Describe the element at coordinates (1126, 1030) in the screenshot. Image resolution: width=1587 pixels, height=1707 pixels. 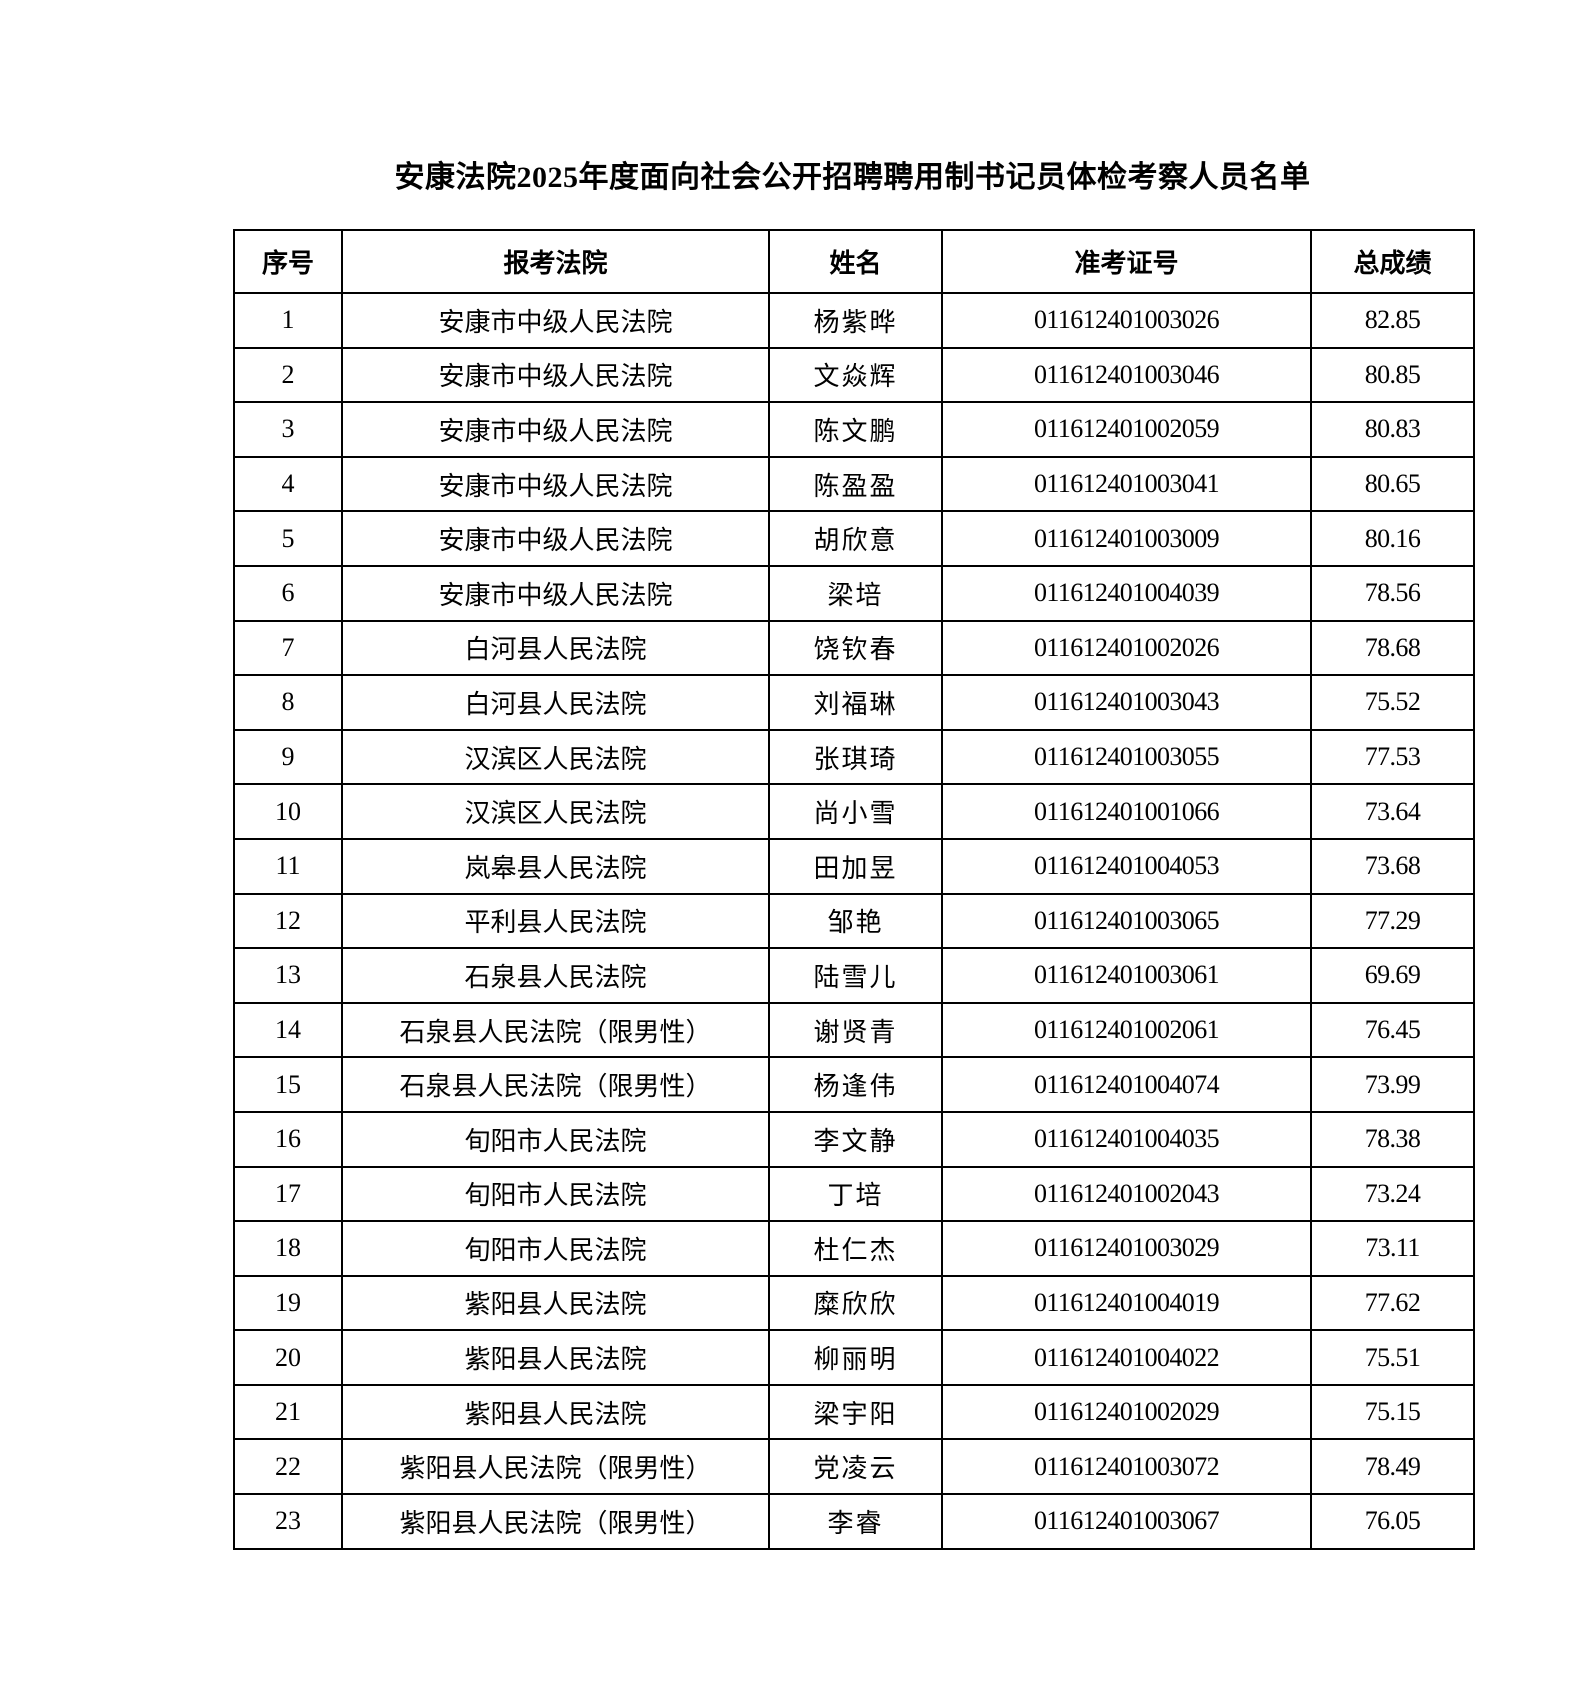
I see `exam-id-cell: 011612401002061` at that location.